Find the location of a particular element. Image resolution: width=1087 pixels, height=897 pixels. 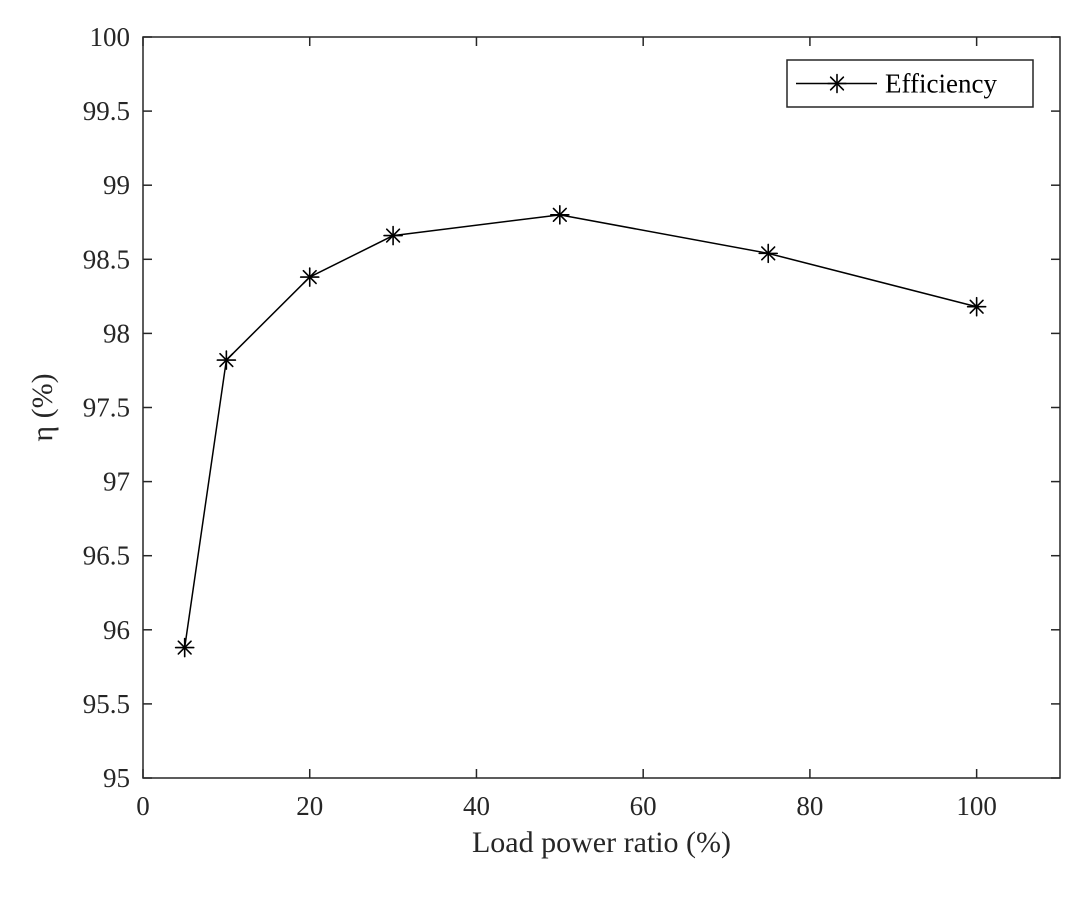

y-tick-label: 99 is located at coordinates (116, 185).